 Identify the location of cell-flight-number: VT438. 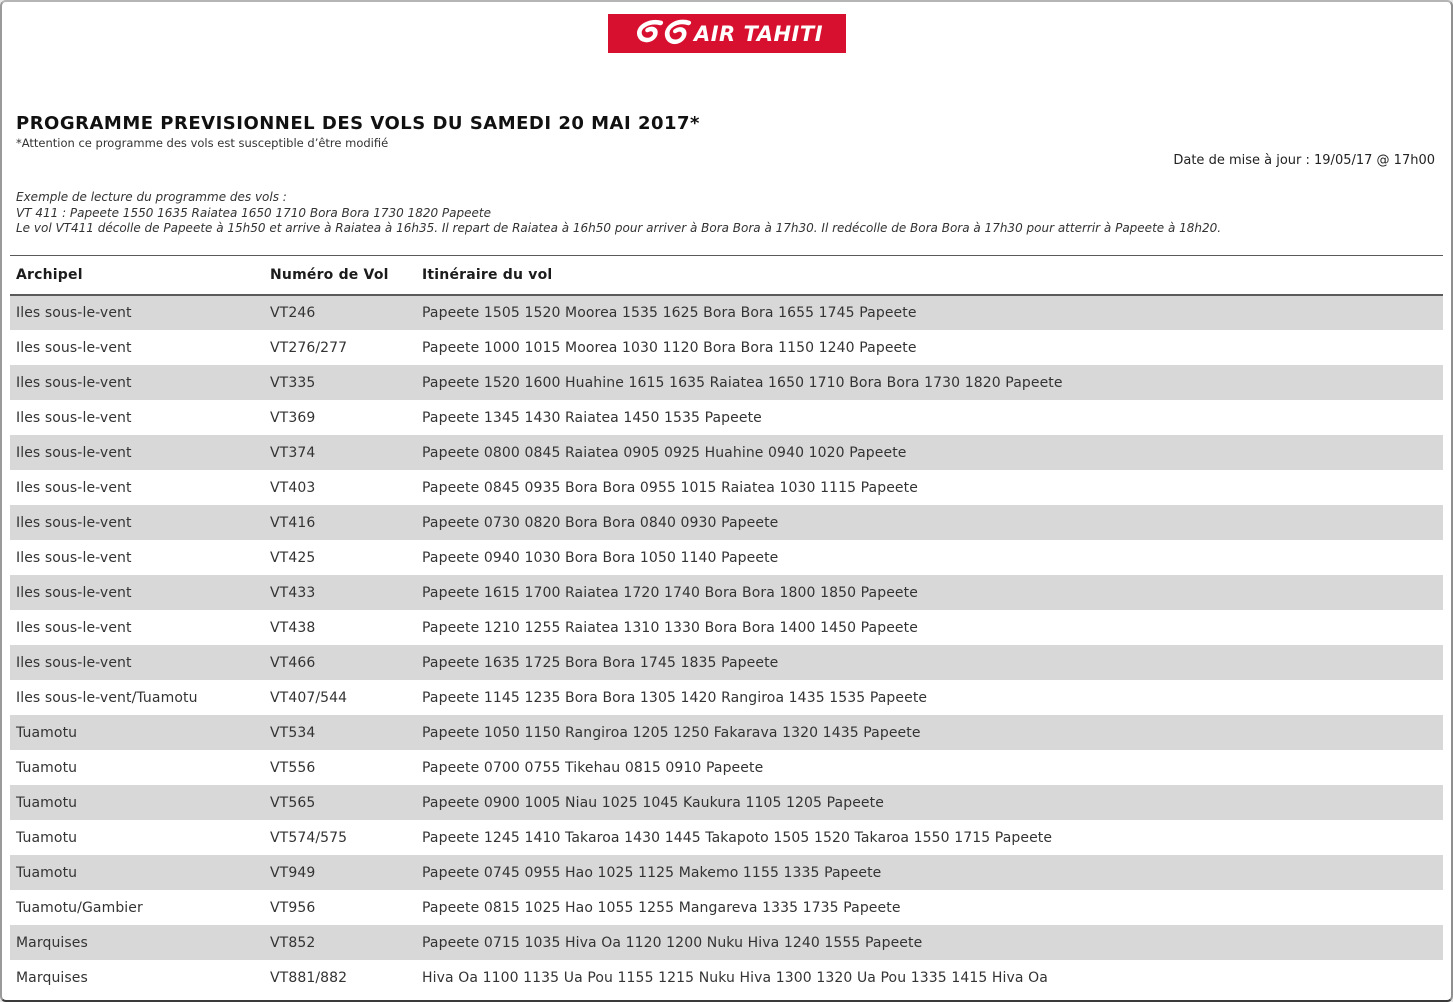
(293, 627).